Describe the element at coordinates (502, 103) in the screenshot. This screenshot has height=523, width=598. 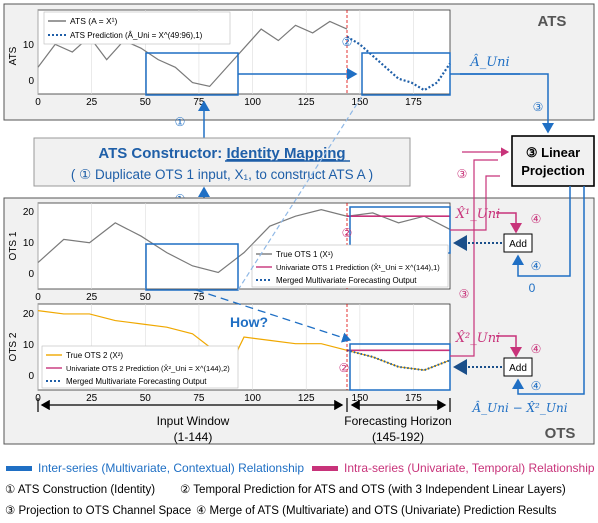
I see `ats-to-projection-arrow` at that location.